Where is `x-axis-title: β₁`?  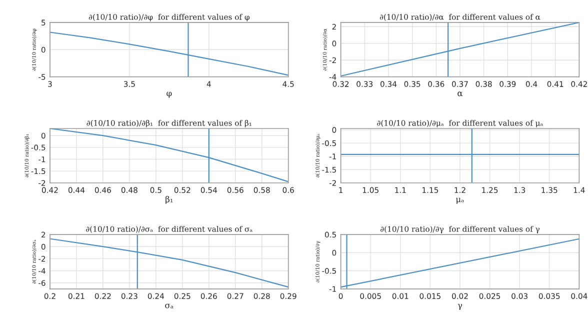 x-axis-title: β₁ is located at coordinates (169, 200).